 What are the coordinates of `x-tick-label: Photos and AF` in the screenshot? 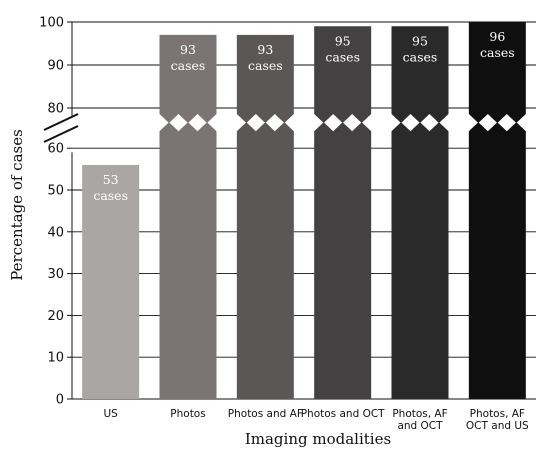 It's located at (265, 414).